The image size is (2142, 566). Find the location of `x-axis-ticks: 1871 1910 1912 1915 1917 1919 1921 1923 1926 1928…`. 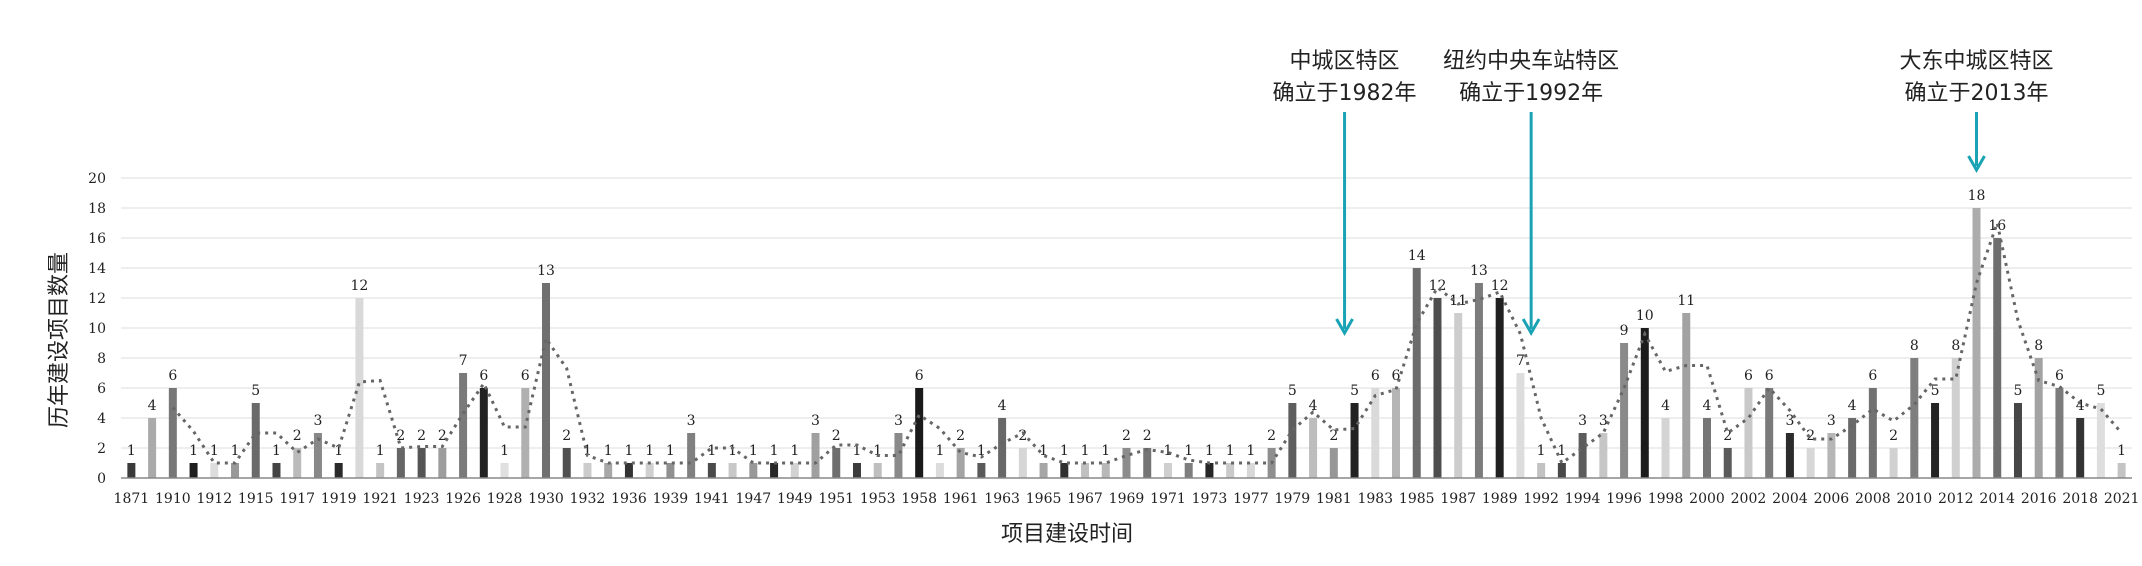

x-axis-ticks: 1871 1910 1912 1915 1917 1919 1921 1923 1926 1928… is located at coordinates (1127, 499).